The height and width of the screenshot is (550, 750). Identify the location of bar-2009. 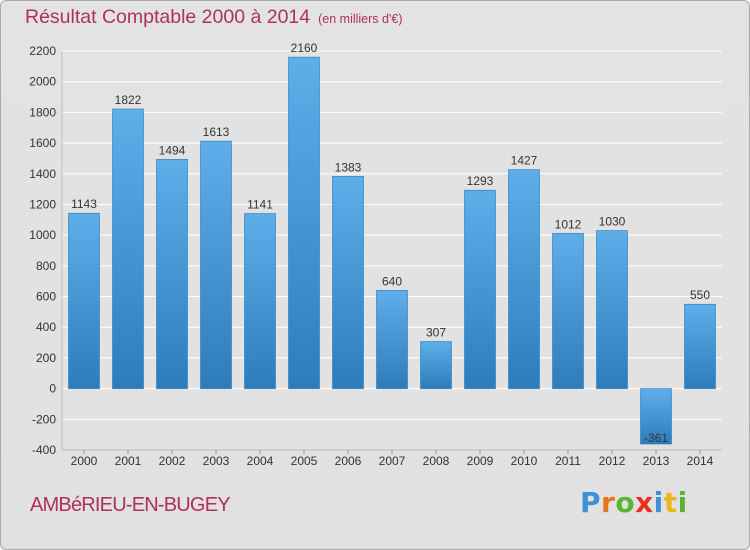
(480, 289).